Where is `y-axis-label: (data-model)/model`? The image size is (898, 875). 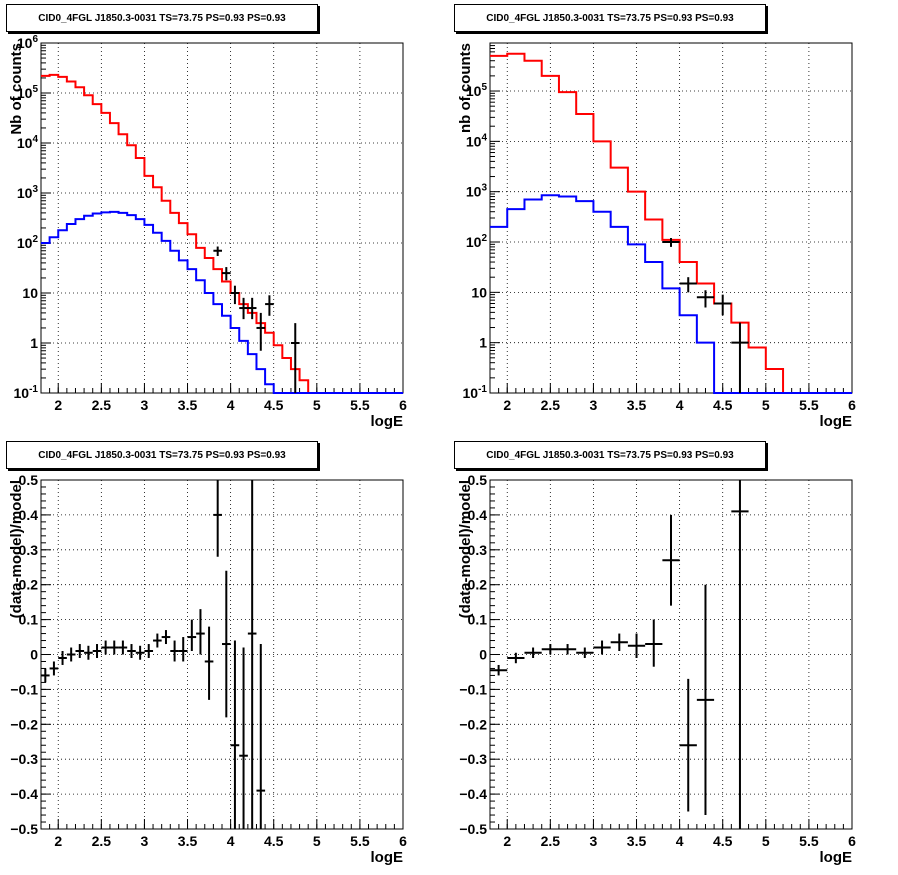 y-axis-label: (data-model)/model is located at coordinates (465, 549).